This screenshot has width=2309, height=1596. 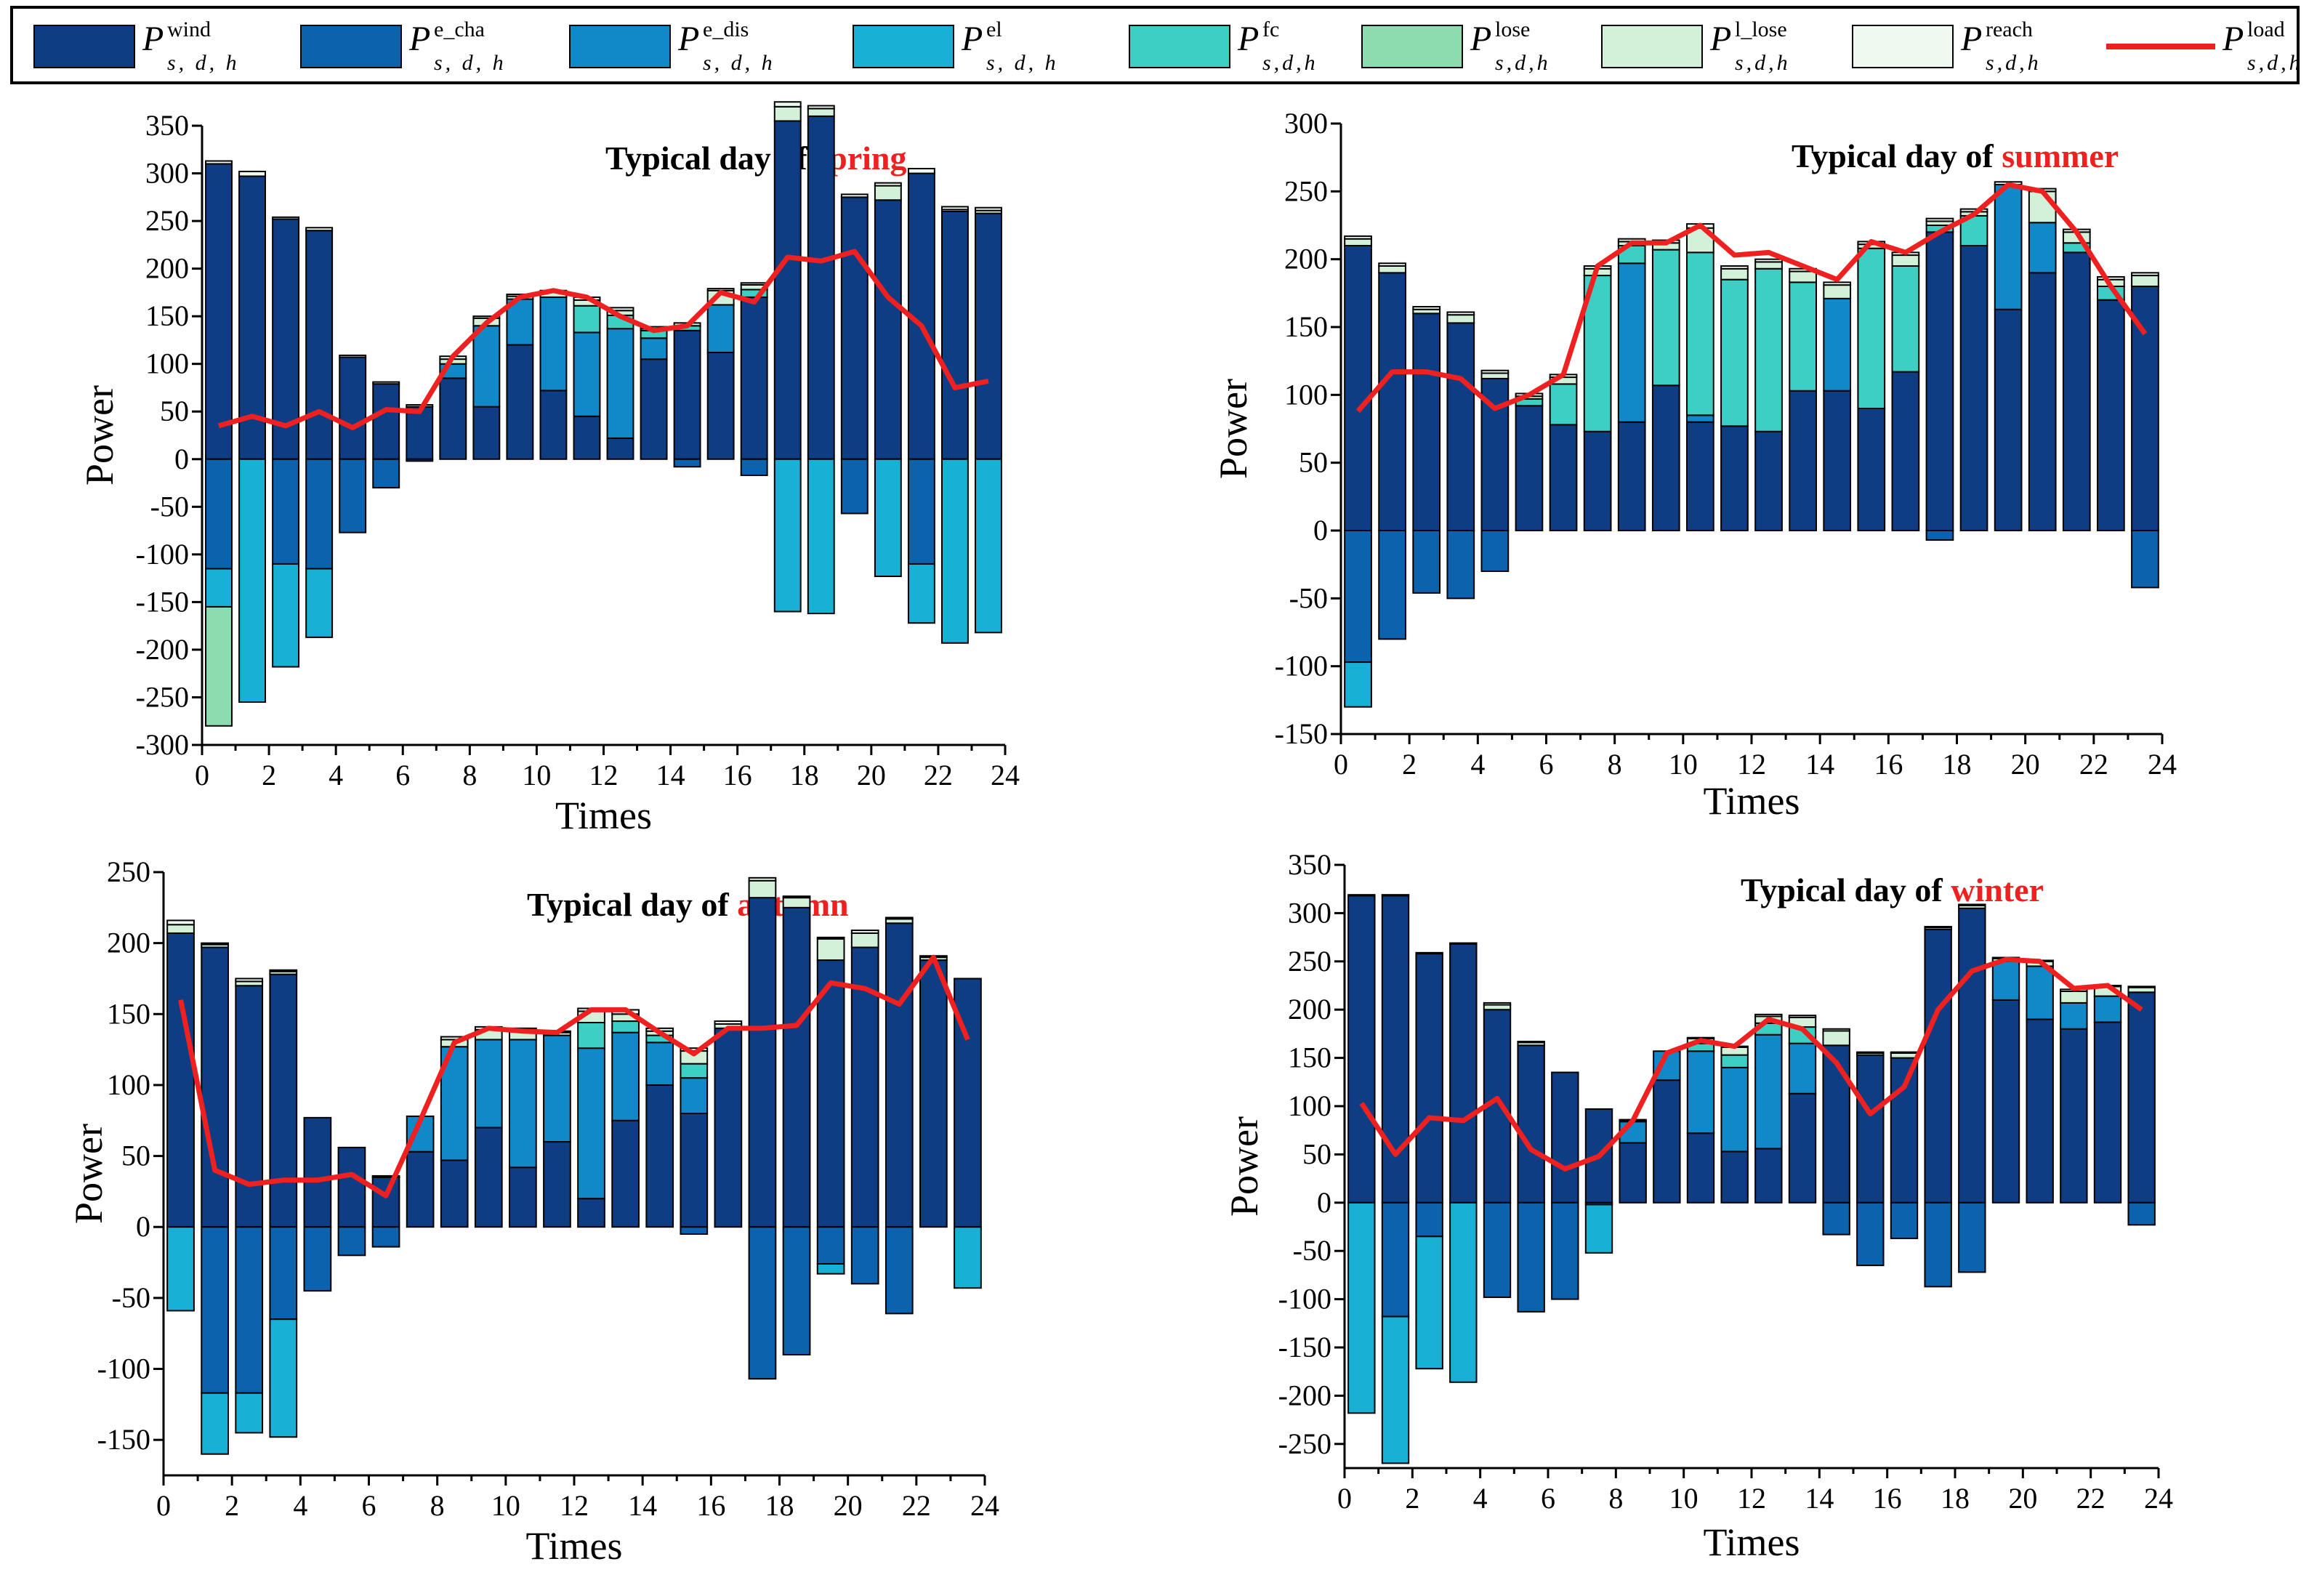 I want to click on winter-bar-e_dis-h22, so click(x=2074, y=1015).